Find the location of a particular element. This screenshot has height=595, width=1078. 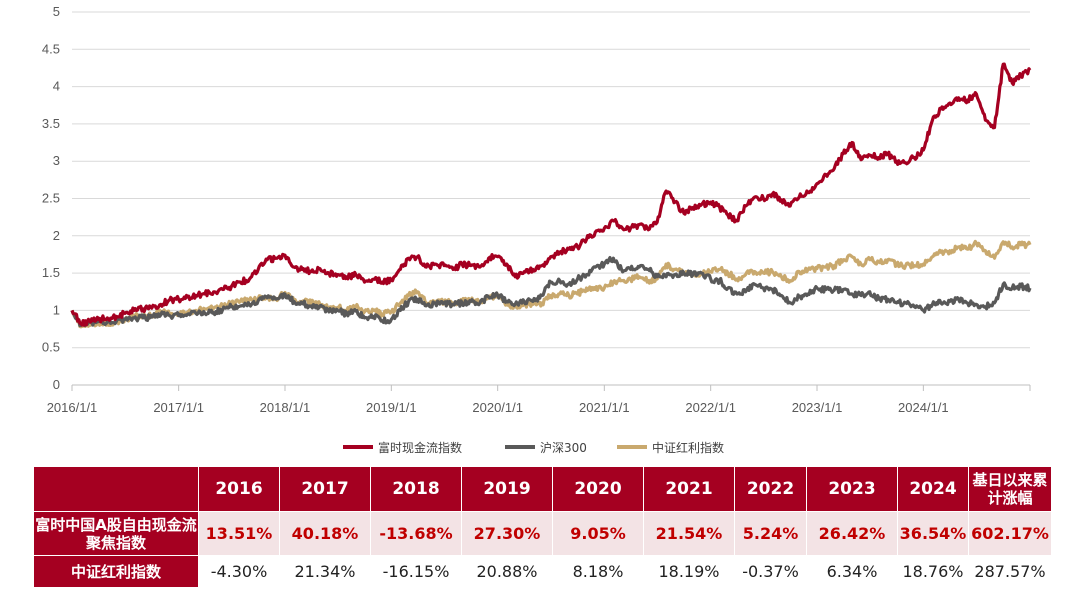

y-tick-label: 2 is located at coordinates (56, 235).